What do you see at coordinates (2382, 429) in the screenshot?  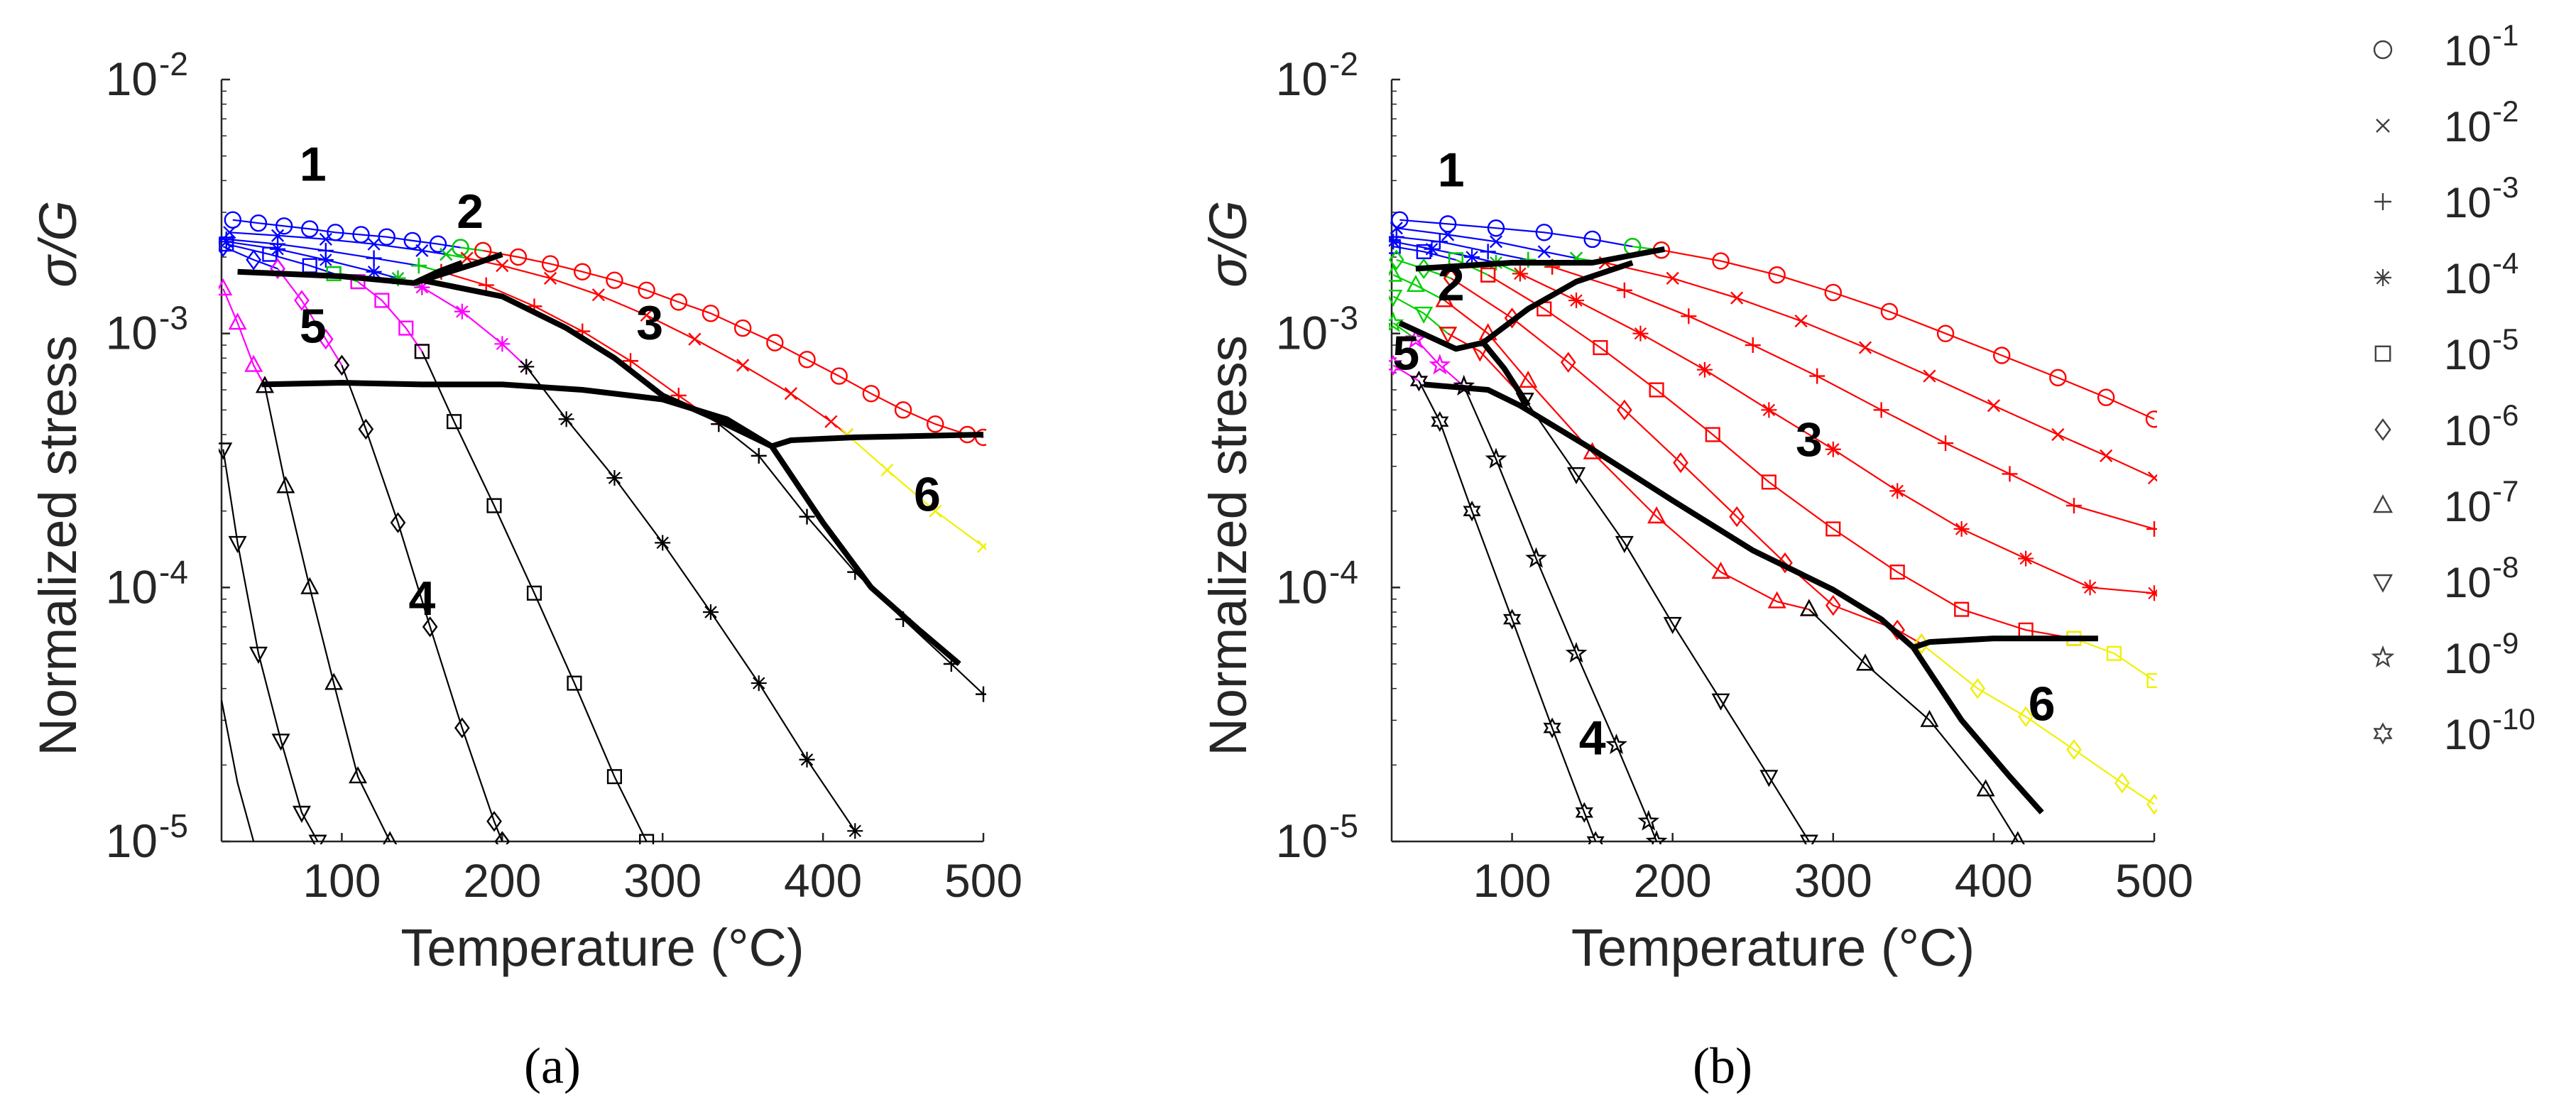 I see `legend-marker-diamond` at bounding box center [2382, 429].